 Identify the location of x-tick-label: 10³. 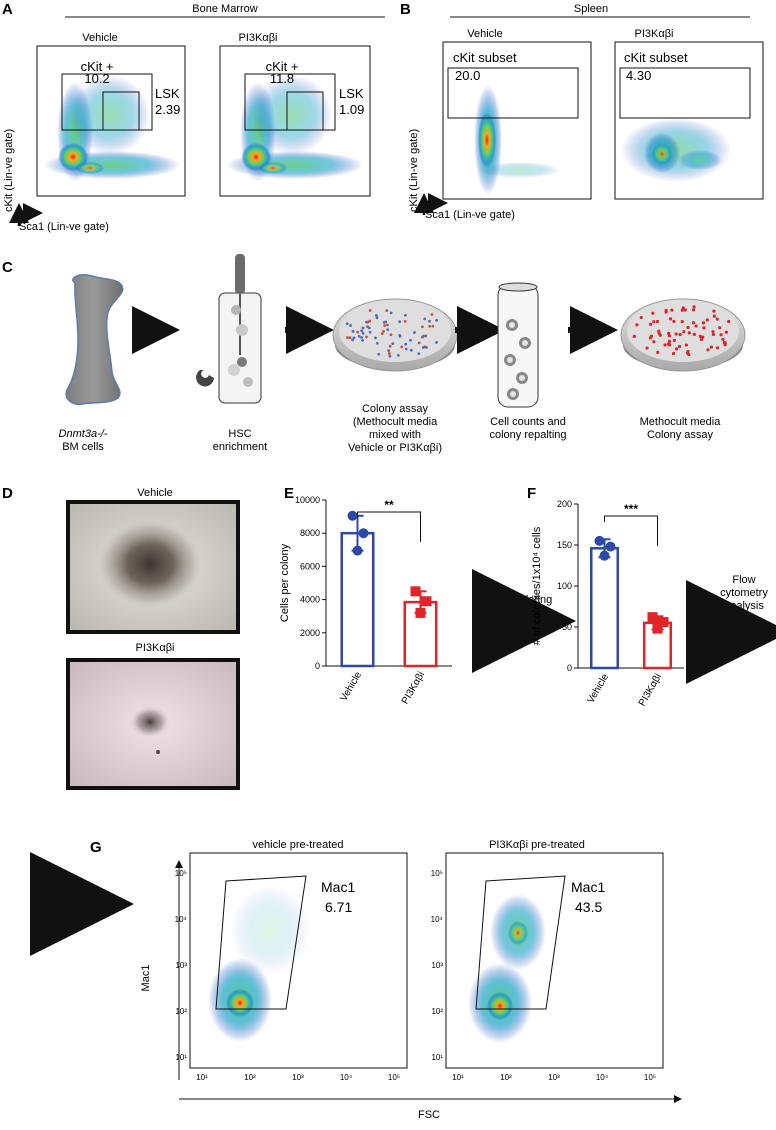
(298, 1077).